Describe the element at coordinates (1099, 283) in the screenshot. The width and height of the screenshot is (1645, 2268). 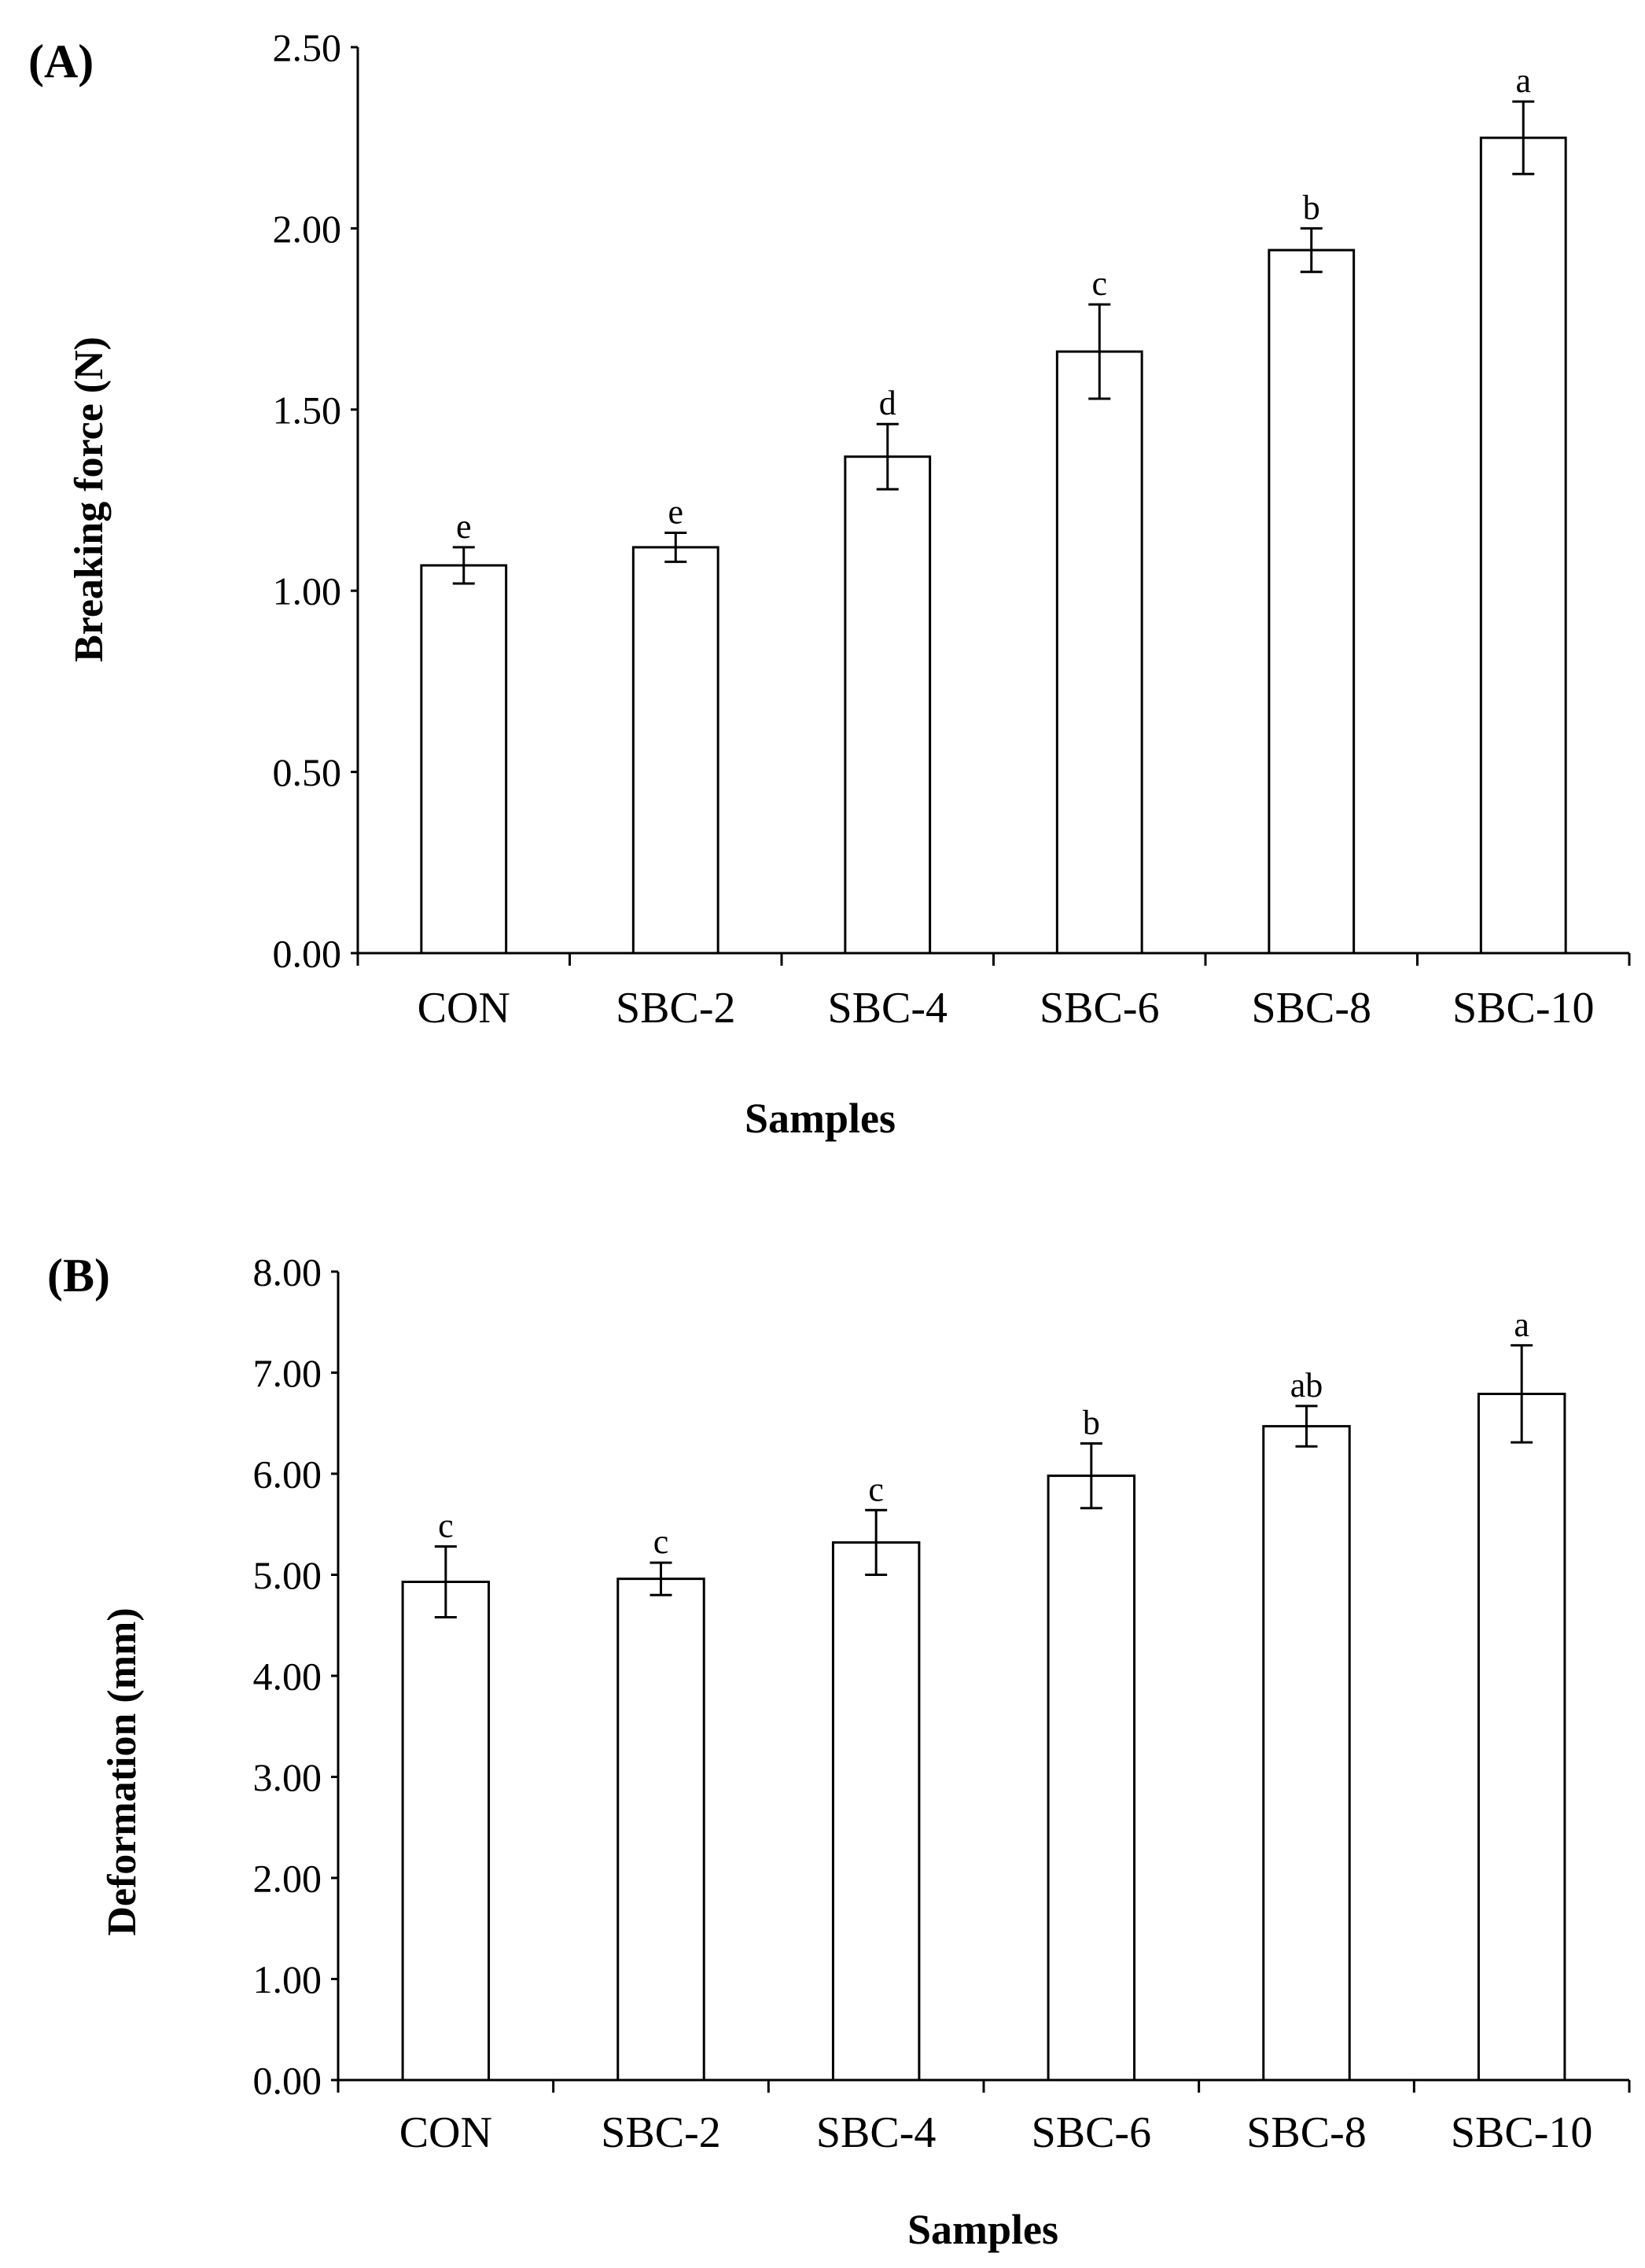
I see `panel-a-significance-letter: c` at that location.